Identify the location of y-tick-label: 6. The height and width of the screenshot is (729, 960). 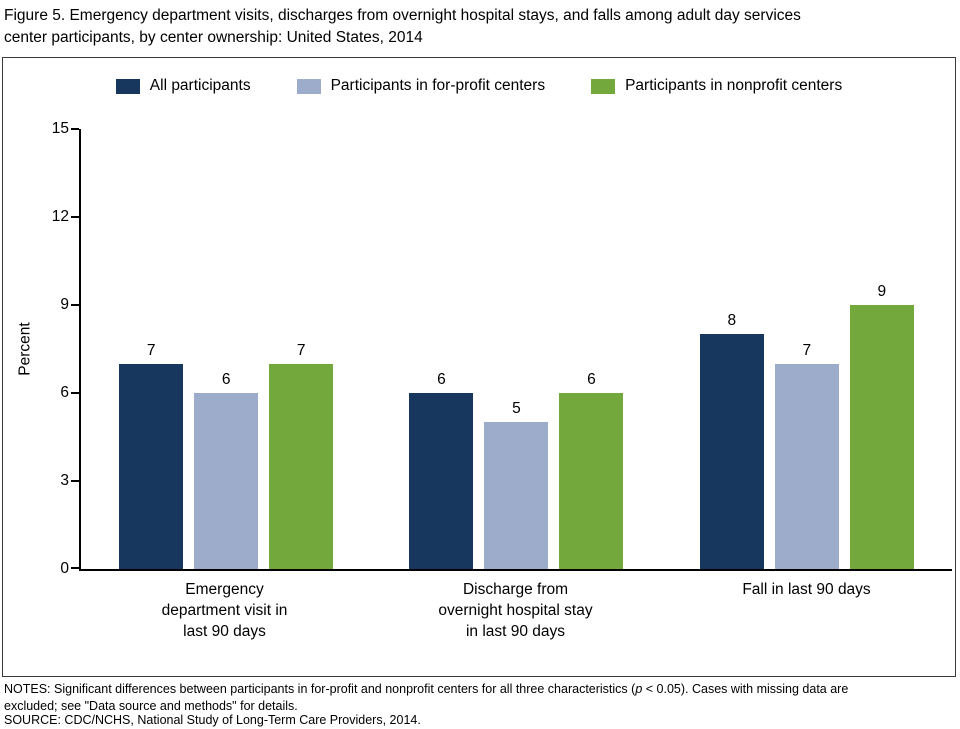
(64, 392).